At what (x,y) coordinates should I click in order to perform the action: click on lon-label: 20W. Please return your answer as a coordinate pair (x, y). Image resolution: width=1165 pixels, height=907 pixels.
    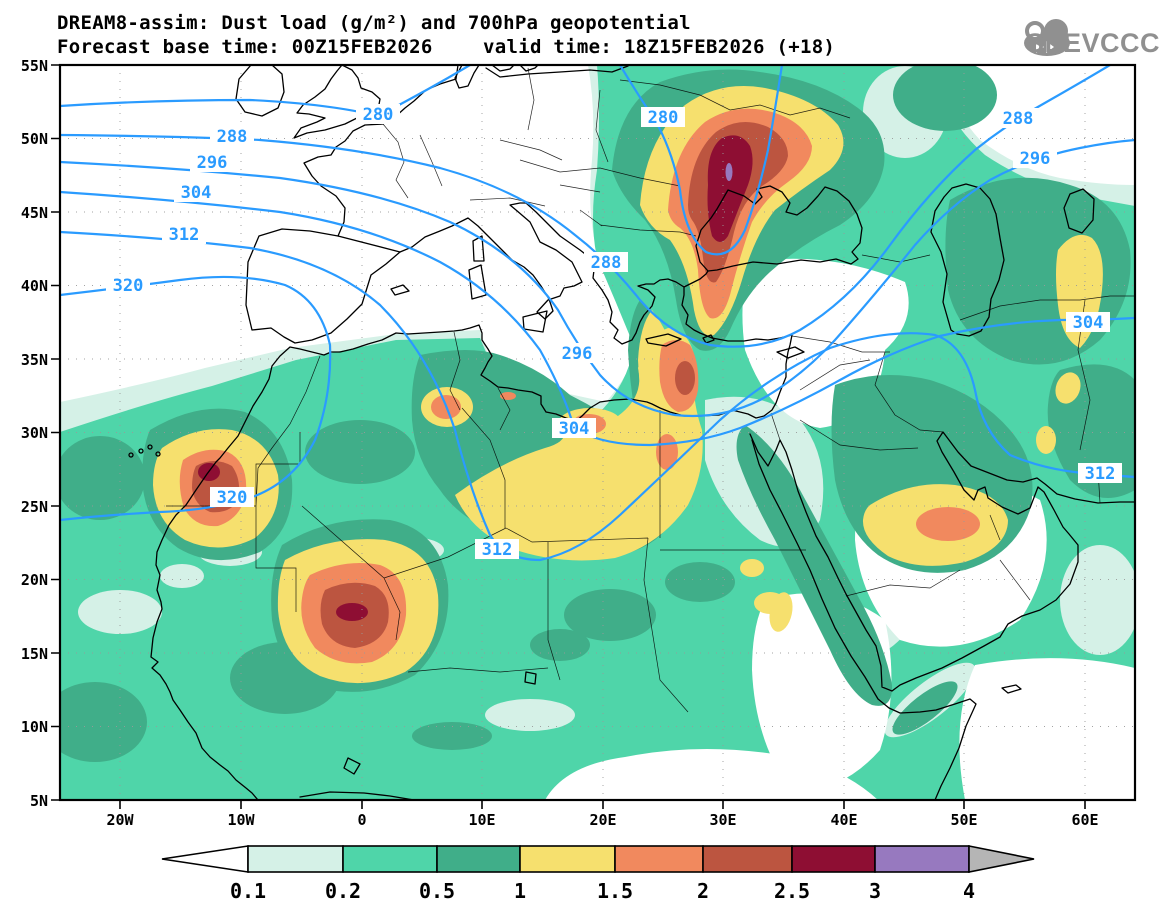
    Looking at the image, I should click on (120, 820).